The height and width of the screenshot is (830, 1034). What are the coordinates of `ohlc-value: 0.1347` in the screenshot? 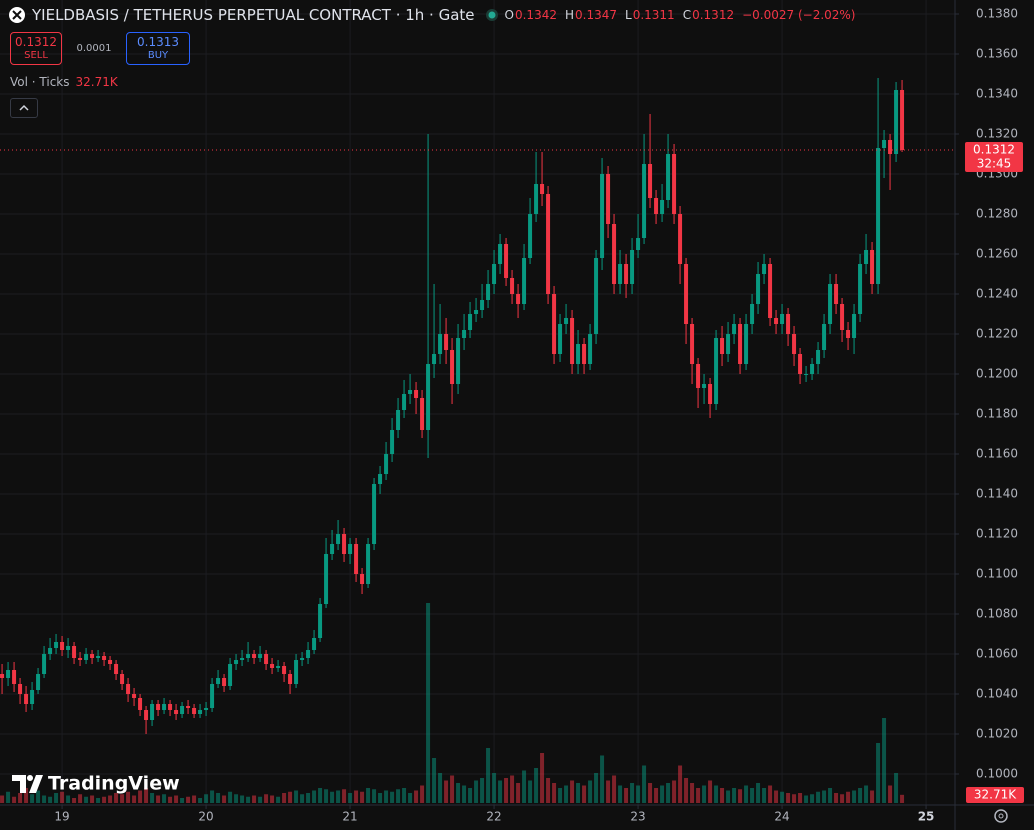 It's located at (596, 15).